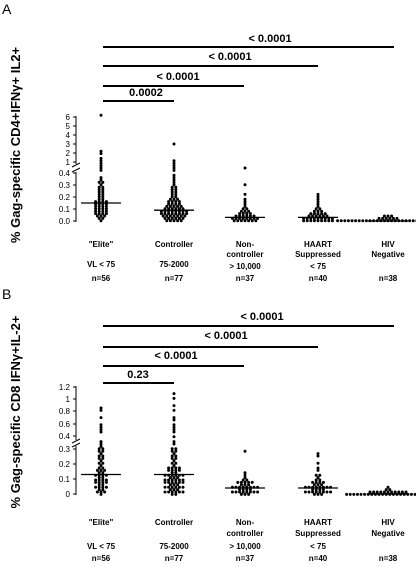 This screenshot has height=567, width=416. I want to click on panel-a-group-name: Suppressed, so click(318, 254).